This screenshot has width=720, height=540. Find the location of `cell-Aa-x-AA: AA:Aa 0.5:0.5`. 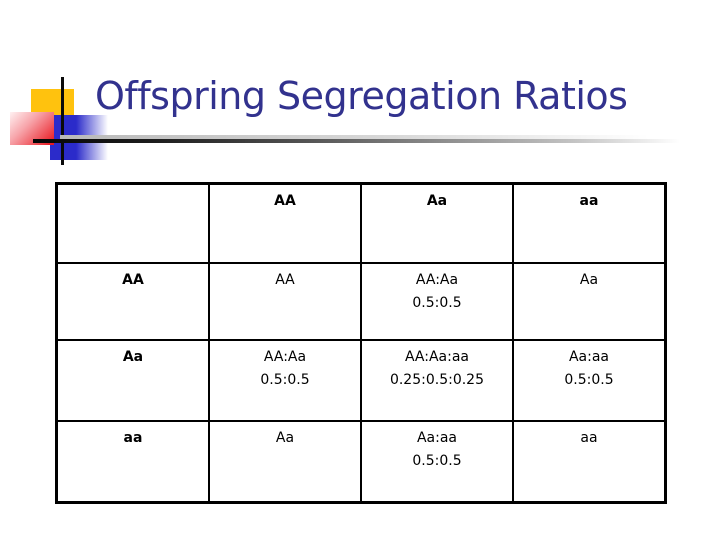

cell-Aa-x-AA: AA:Aa 0.5:0.5 is located at coordinates (284, 380).